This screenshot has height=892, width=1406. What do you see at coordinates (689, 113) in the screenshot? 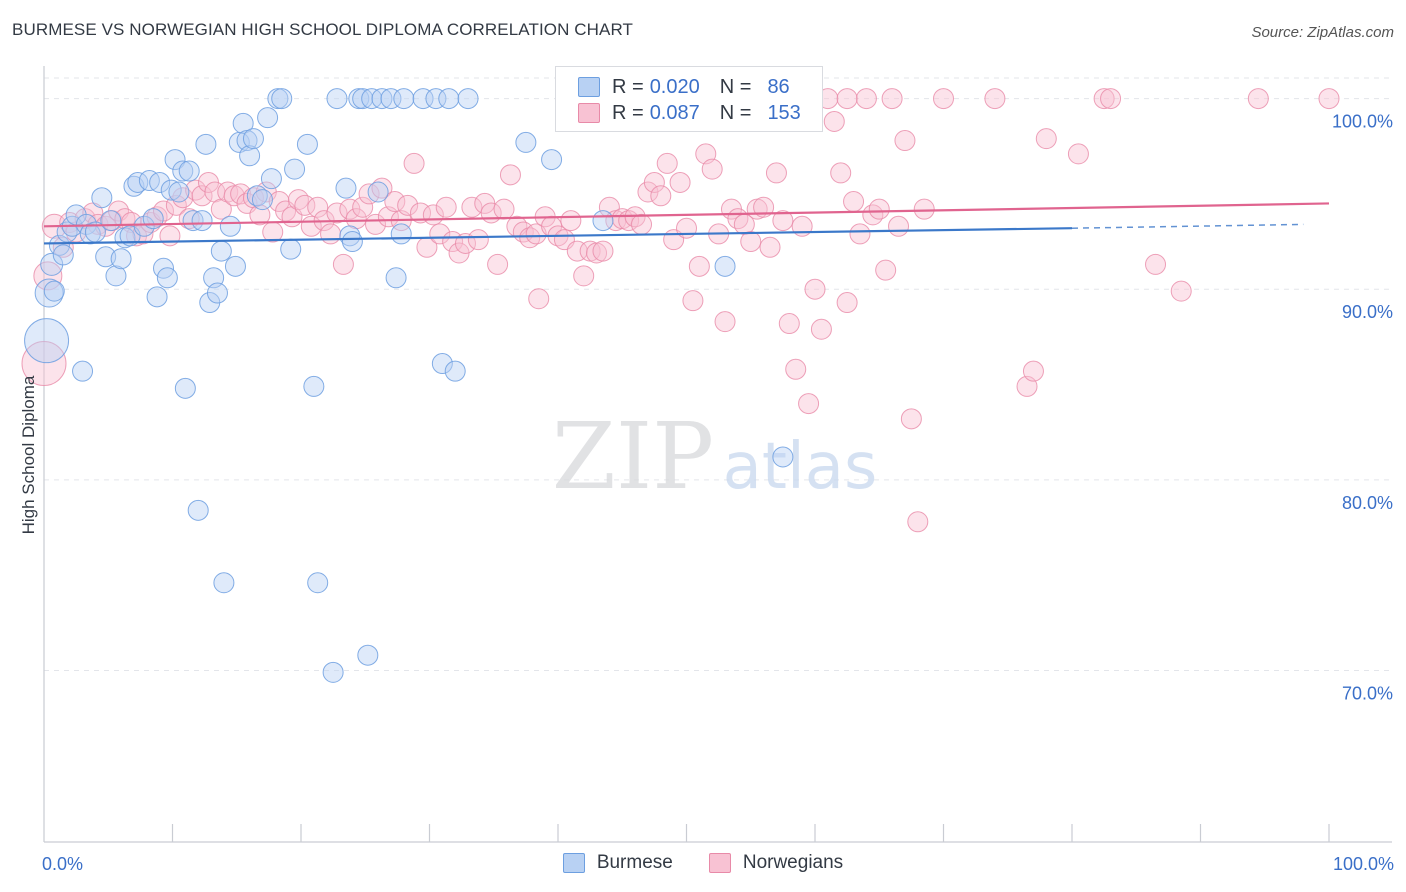
I see `legend-row-norwegian: R = 0.087 N = 153` at bounding box center [689, 113].